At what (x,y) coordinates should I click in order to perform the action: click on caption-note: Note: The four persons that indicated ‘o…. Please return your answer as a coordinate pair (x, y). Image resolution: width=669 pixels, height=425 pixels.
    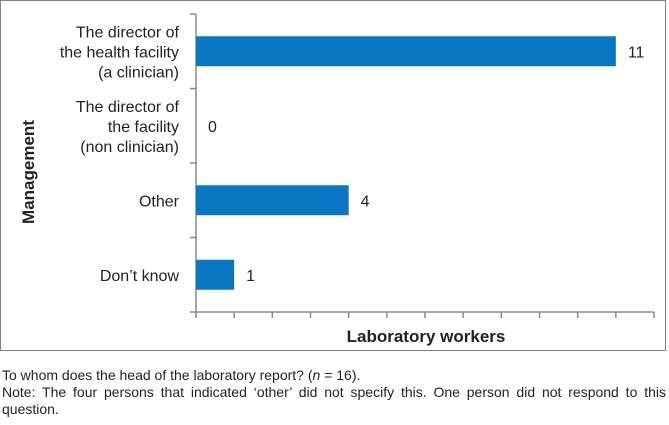
    Looking at the image, I should click on (334, 400).